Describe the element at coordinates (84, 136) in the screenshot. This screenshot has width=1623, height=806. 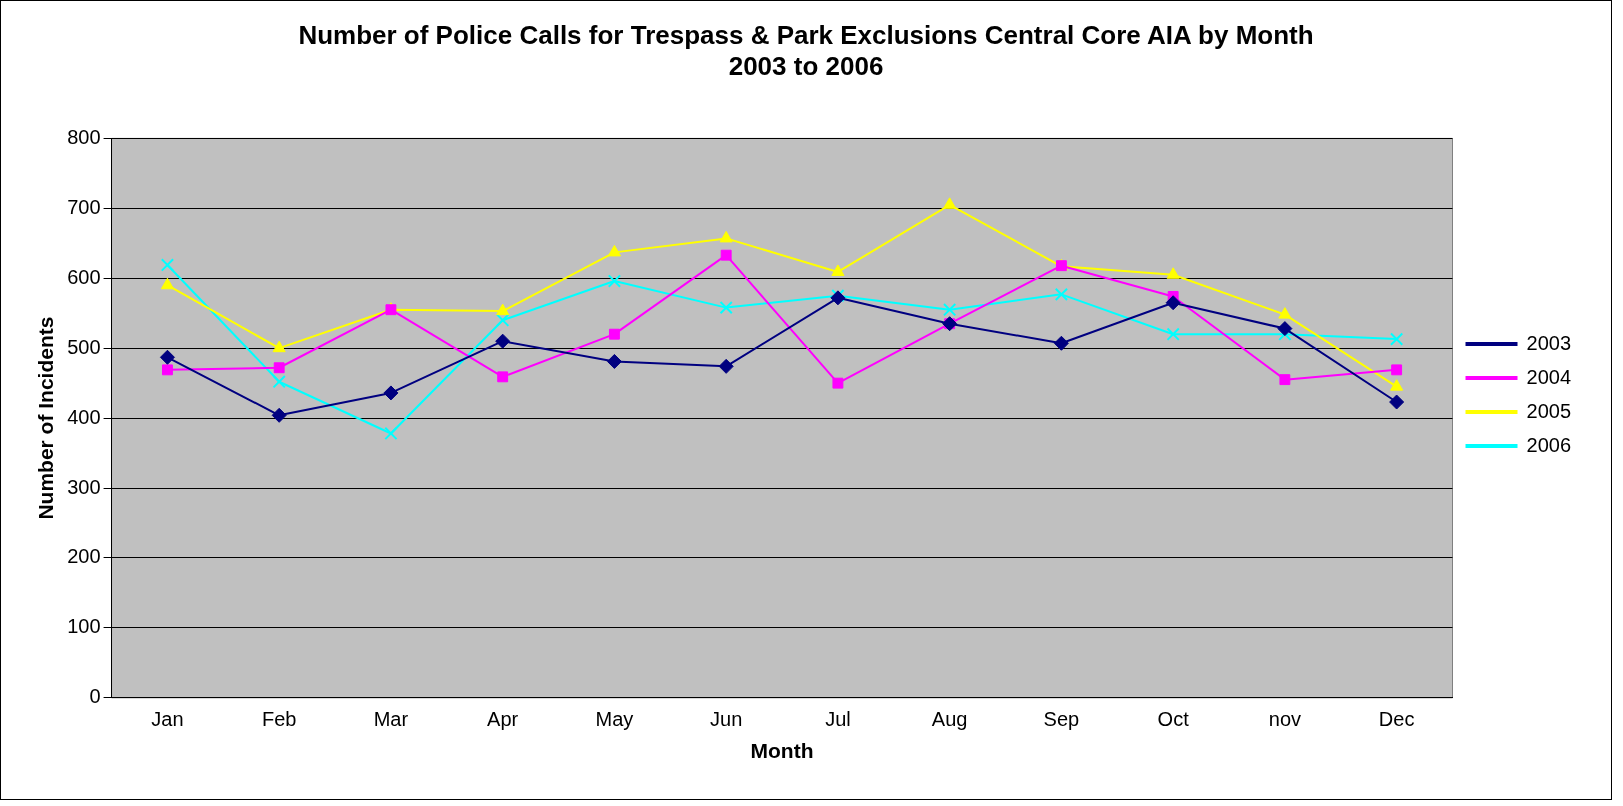
I see `y-tick-label: 800` at that location.